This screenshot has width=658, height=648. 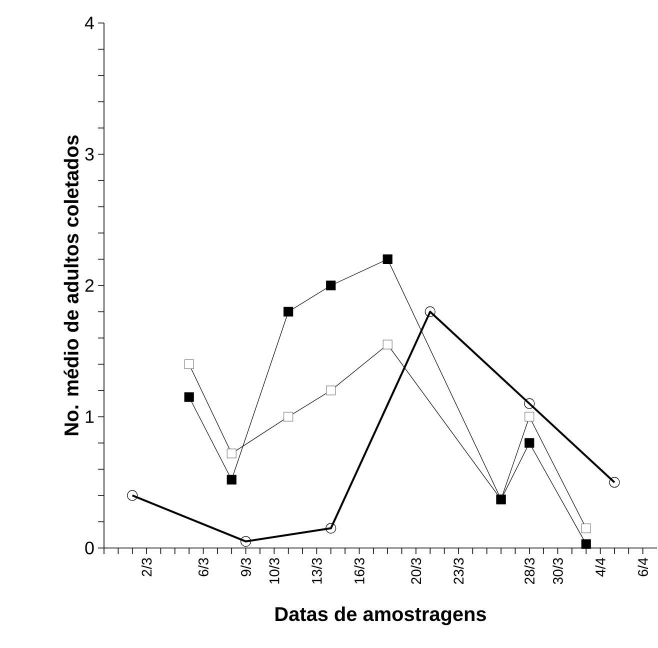 I want to click on x-axis-title: Datas de amostragens, so click(x=381, y=616).